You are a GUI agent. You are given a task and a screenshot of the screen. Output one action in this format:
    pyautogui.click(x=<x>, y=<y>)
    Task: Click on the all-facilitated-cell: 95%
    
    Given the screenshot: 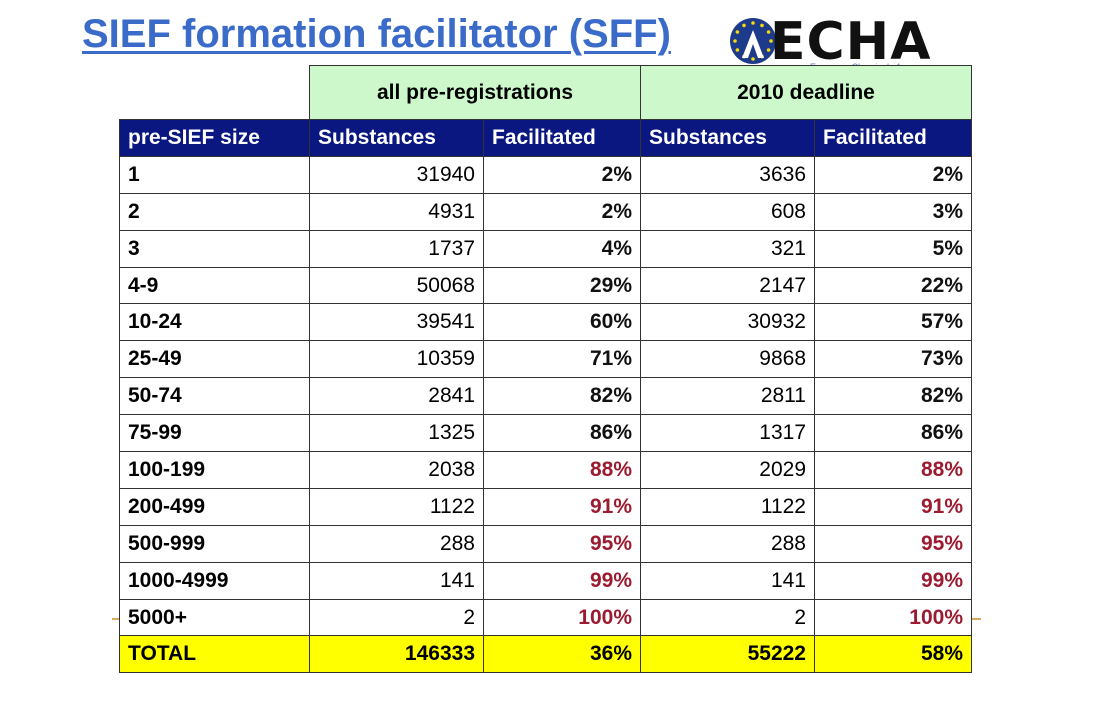 What is the action you would take?
    pyautogui.click(x=562, y=543)
    